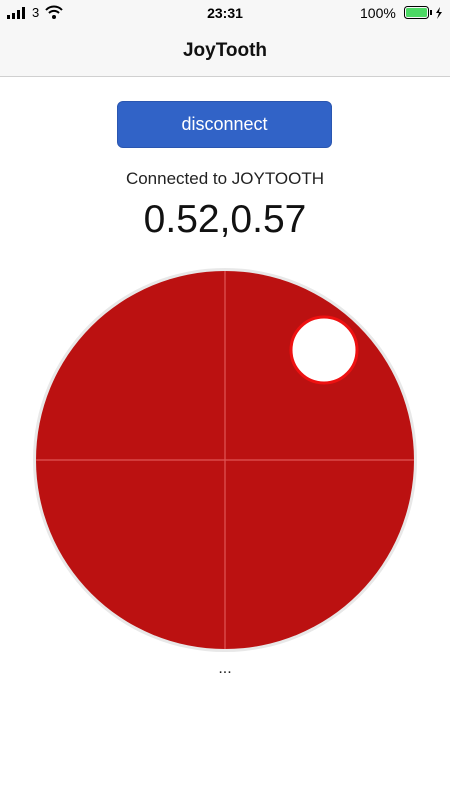 The height and width of the screenshot is (800, 450). What do you see at coordinates (225, 219) in the screenshot?
I see `joystick-reading: 0.52,0.57` at bounding box center [225, 219].